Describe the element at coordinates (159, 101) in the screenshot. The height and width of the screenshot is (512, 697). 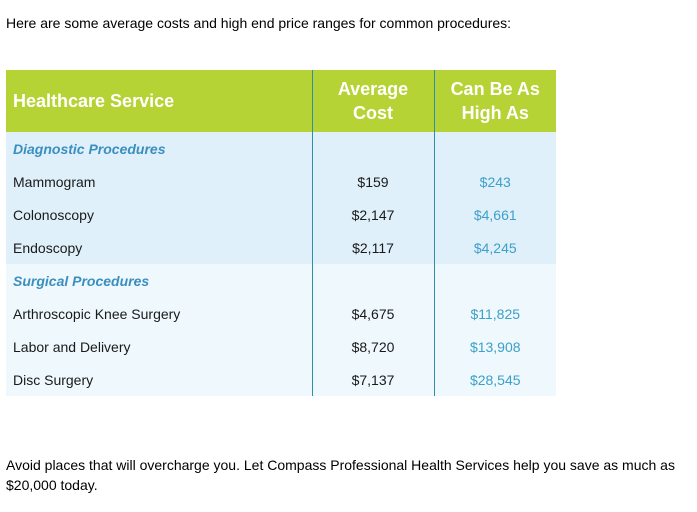
I see `header-healthcare-service: Healthcare Service` at that location.